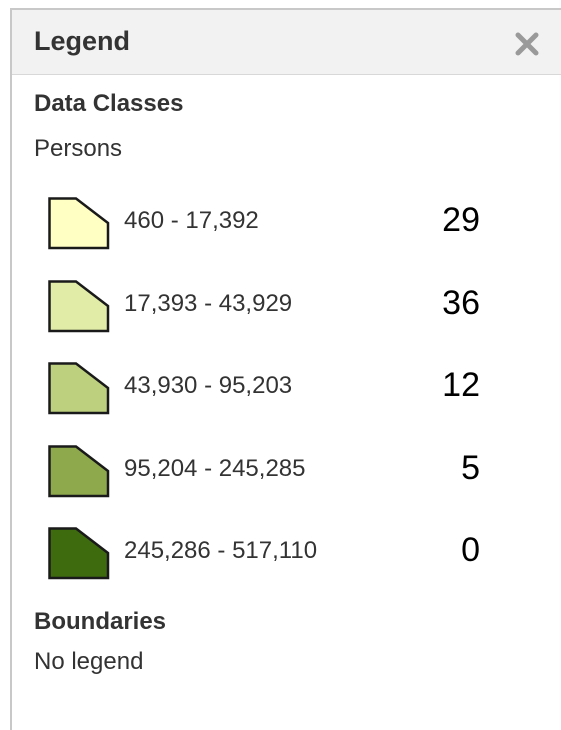  Describe the element at coordinates (286, 42) in the screenshot. I see `legend-header: Legend` at that location.